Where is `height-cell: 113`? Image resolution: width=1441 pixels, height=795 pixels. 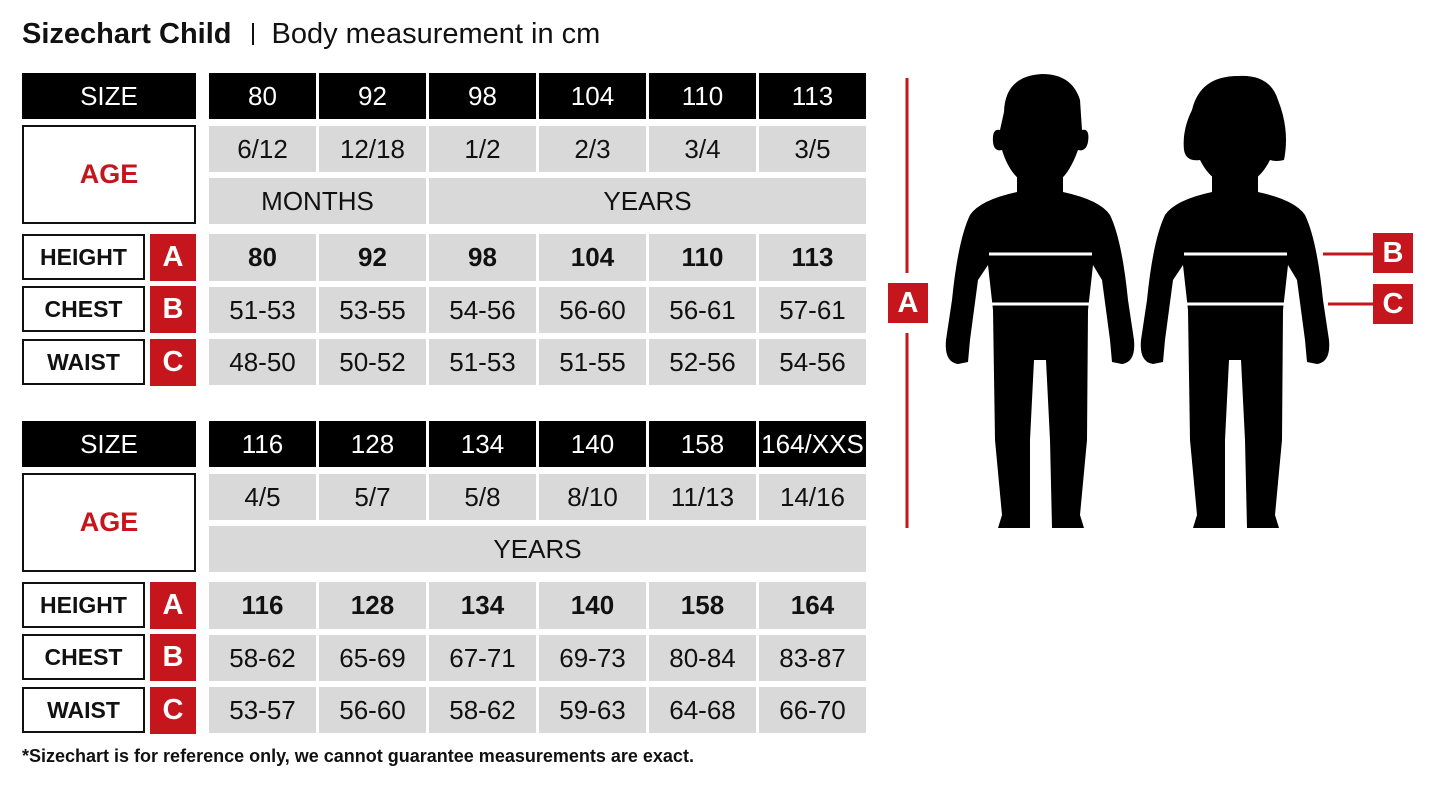 height-cell: 113 is located at coordinates (812, 257).